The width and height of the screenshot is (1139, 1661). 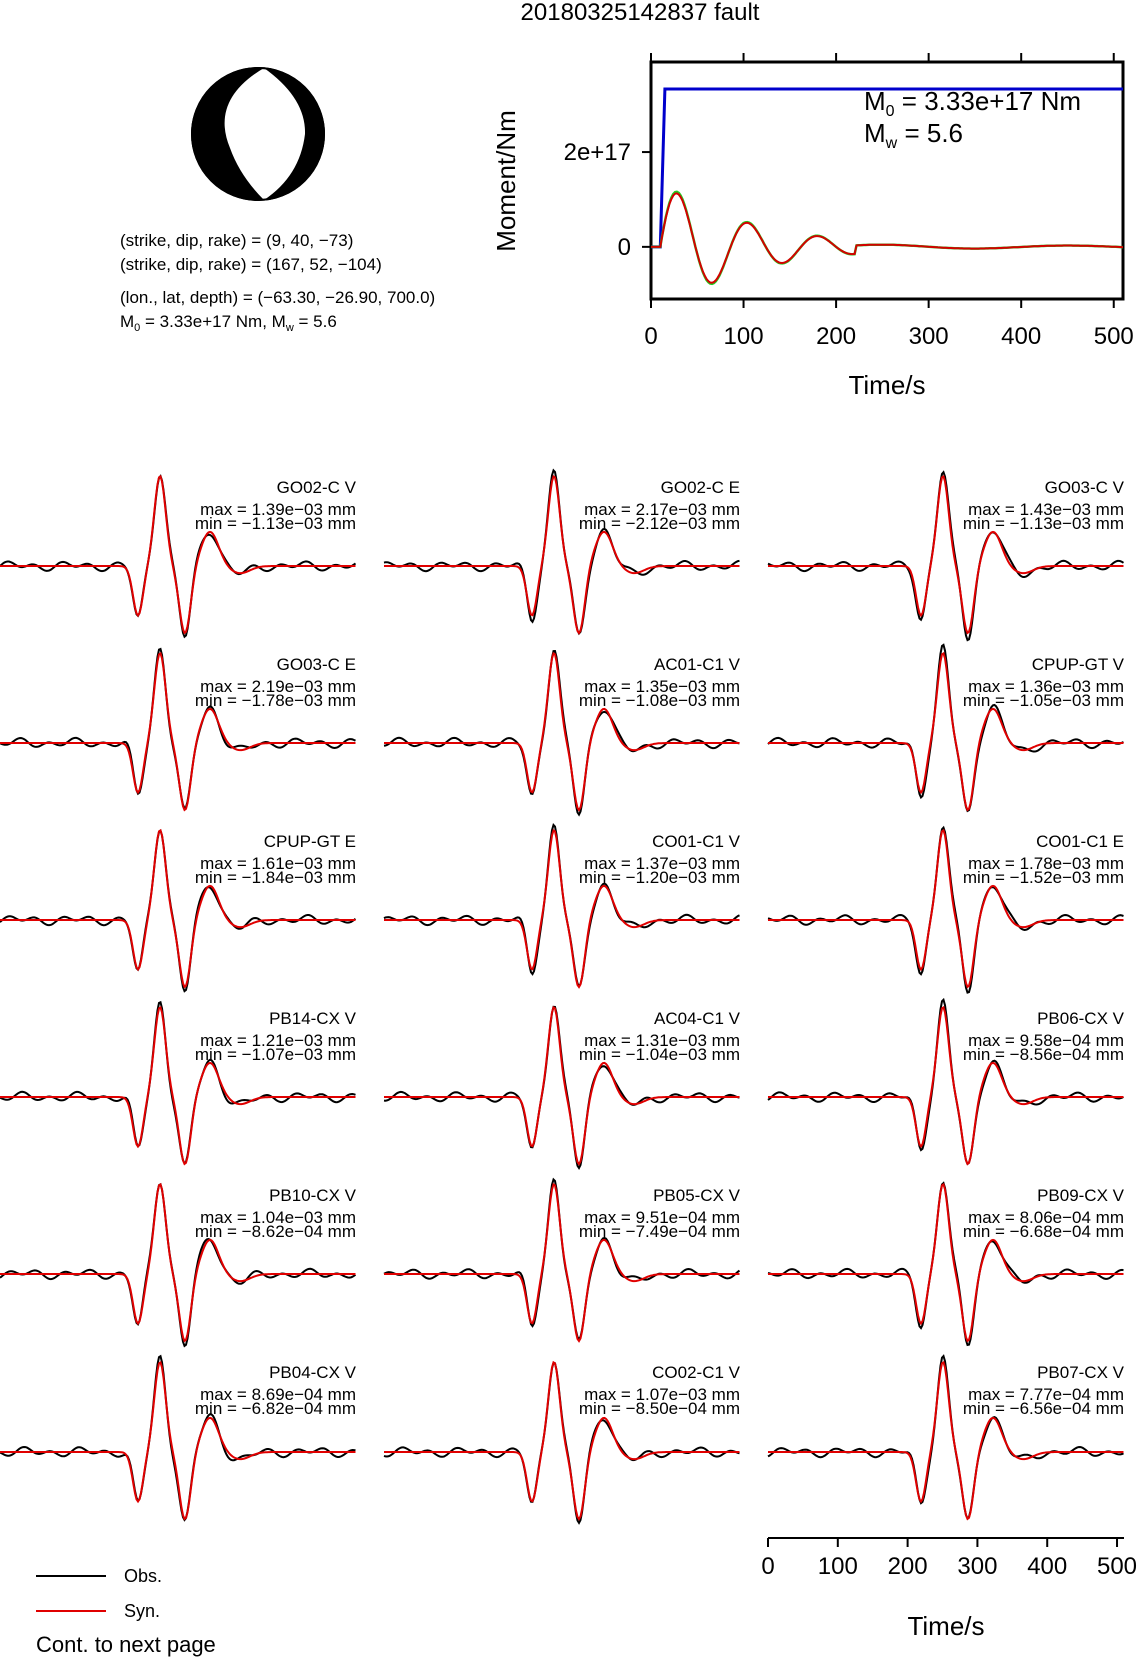 I want to click on moment-xtick-label: 300, so click(x=929, y=336).